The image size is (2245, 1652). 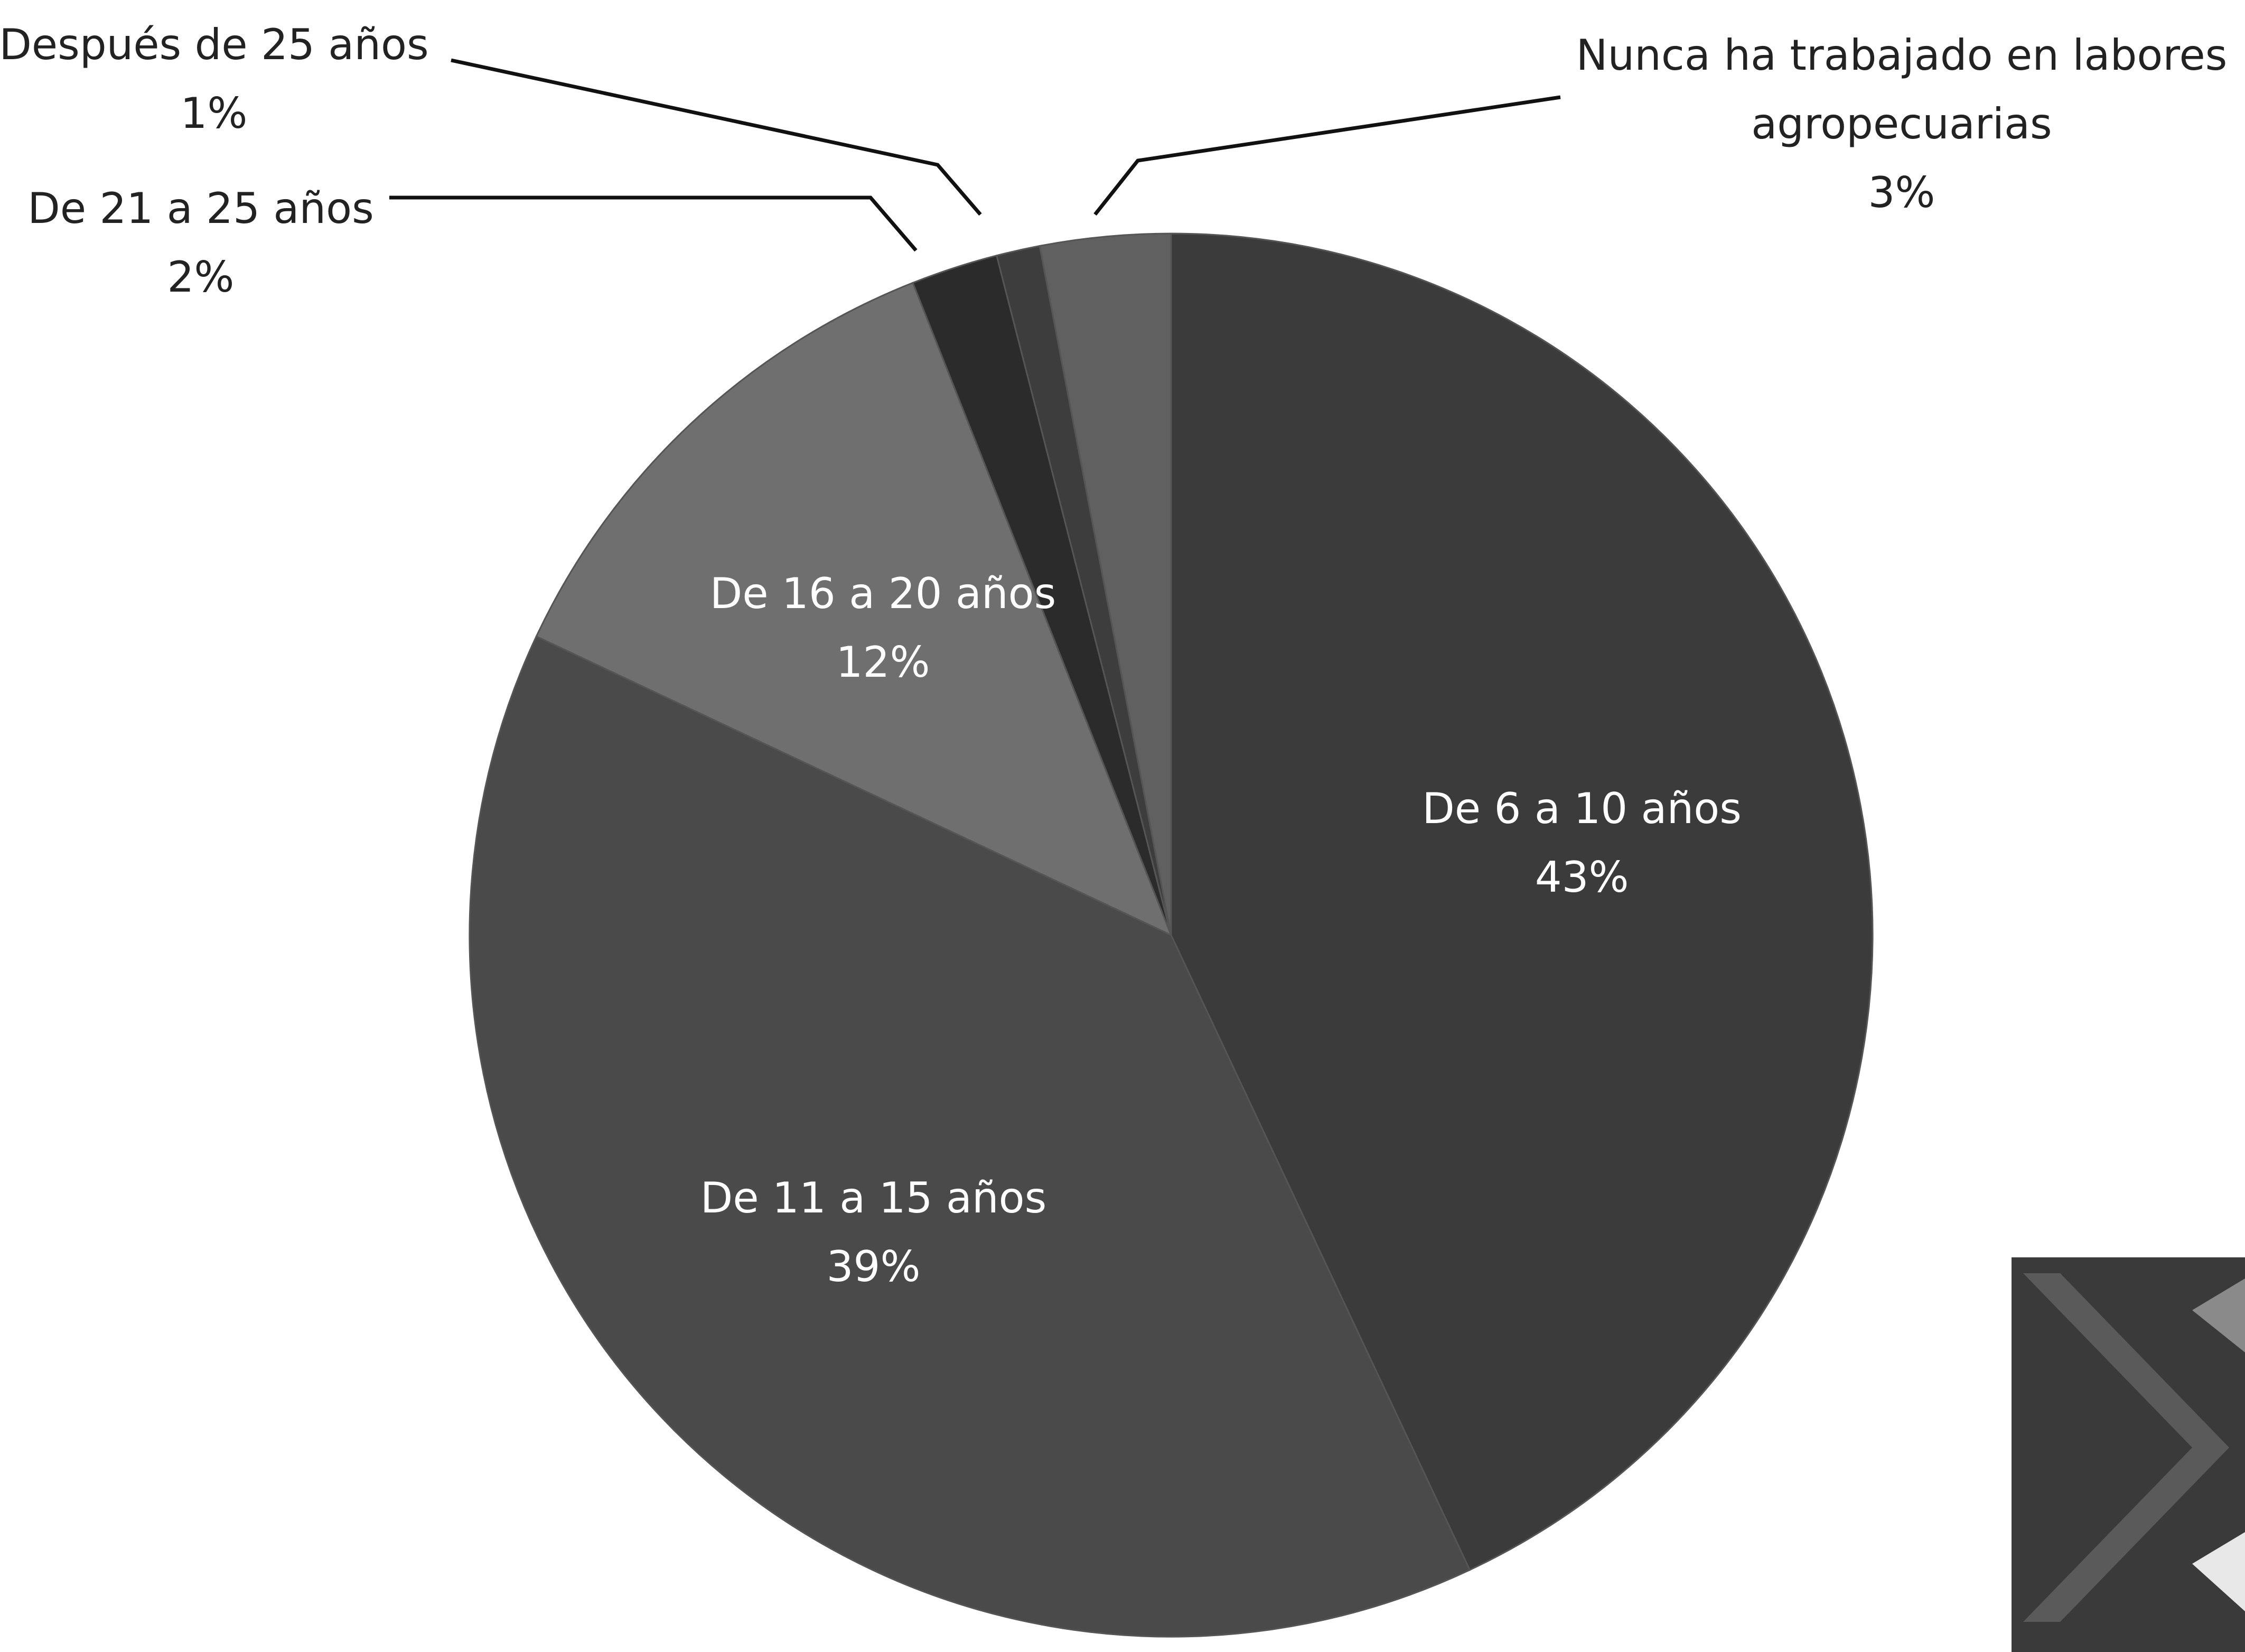 What do you see at coordinates (214, 44) in the screenshot?
I see `category-label: Después de 25 años` at bounding box center [214, 44].